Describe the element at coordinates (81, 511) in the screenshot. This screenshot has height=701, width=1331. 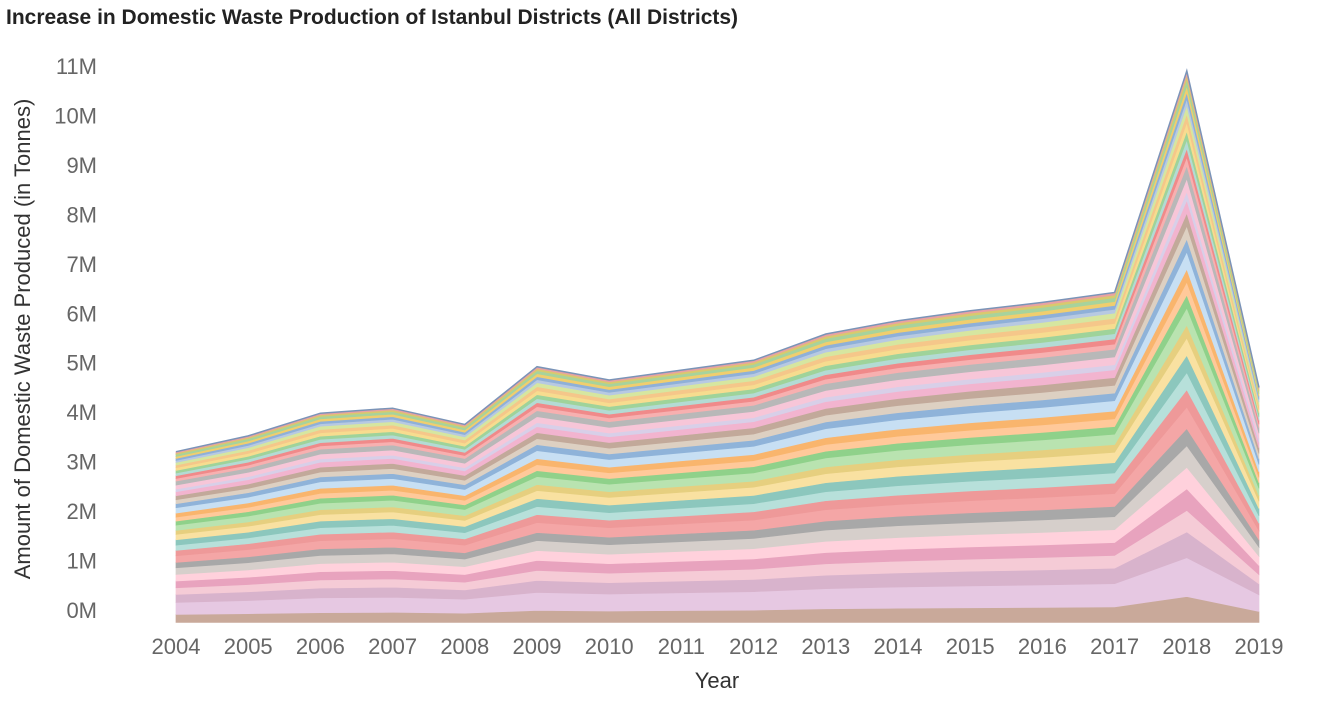
I see `y-tick-label: 2M` at that location.